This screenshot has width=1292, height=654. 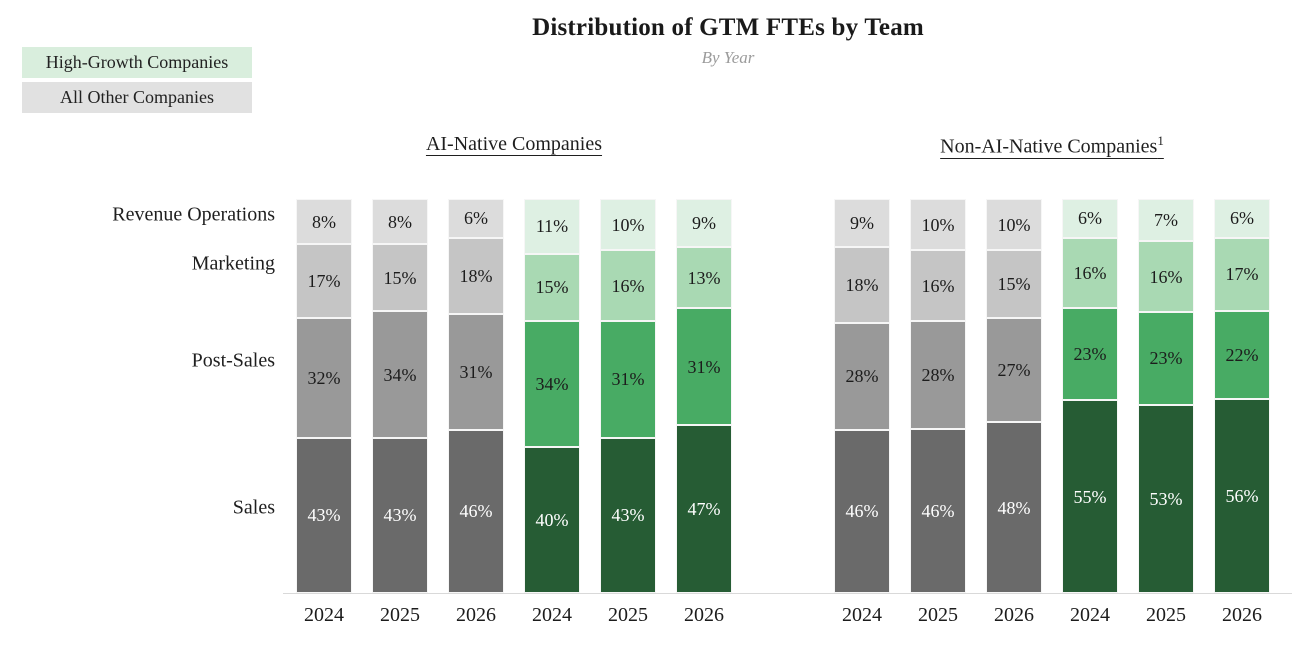 I want to click on bar-high-growth-companies-2024: 6% 16% 23% 55%, so click(x=1090, y=396).